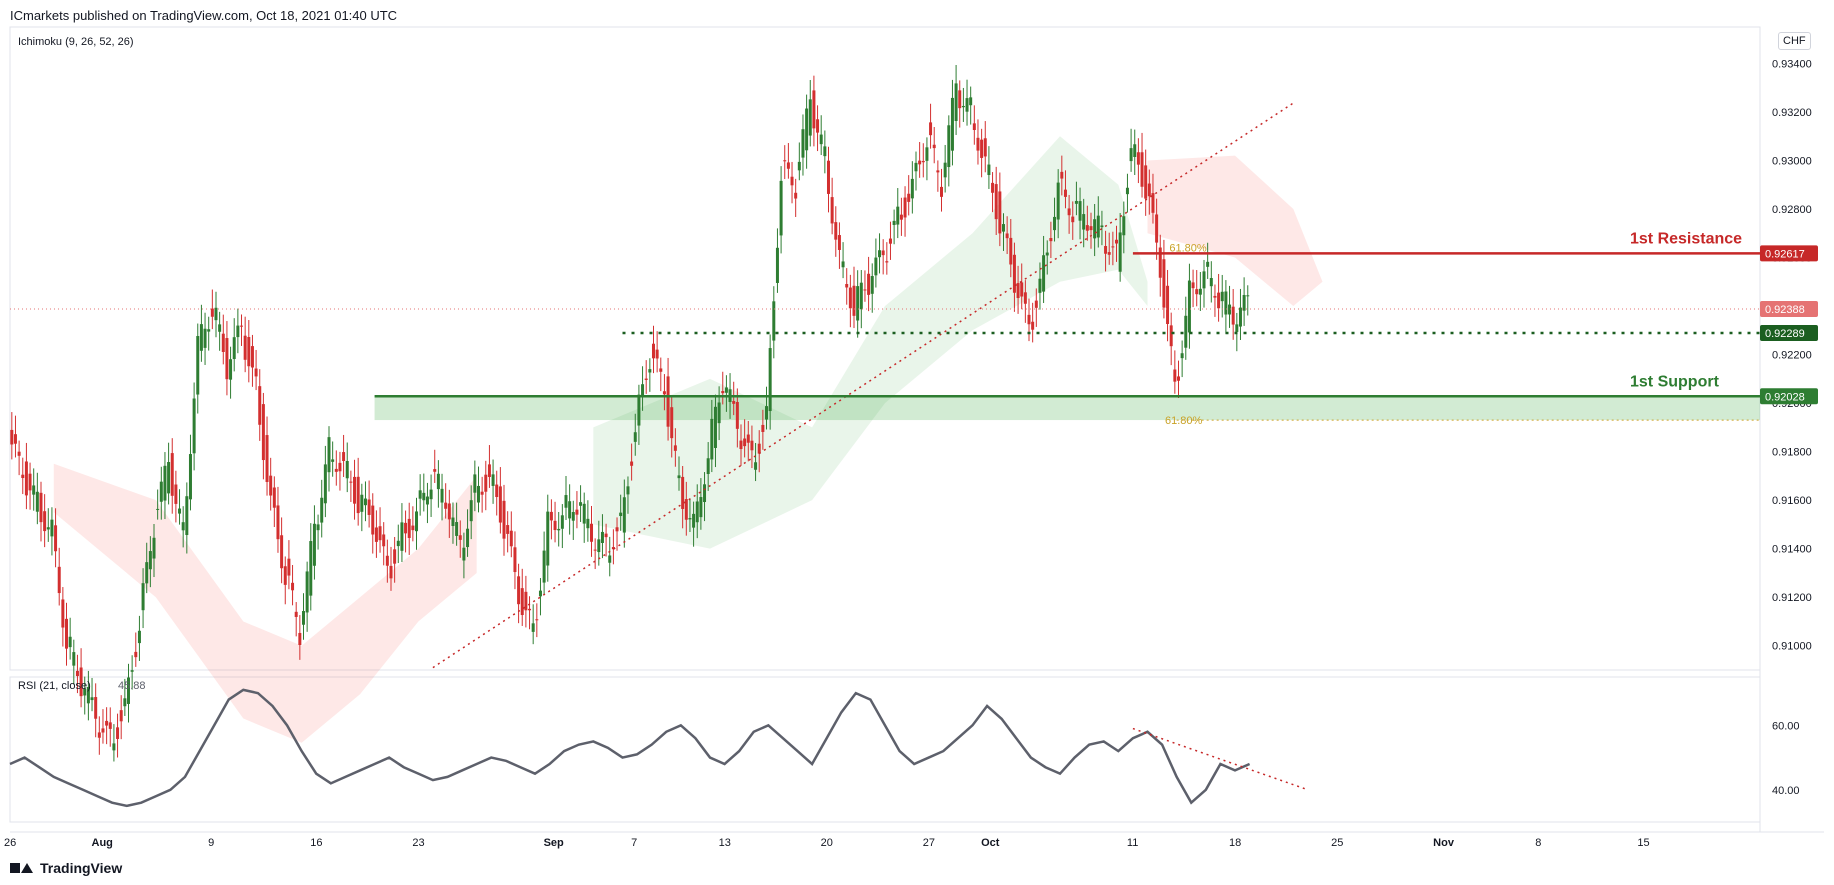 This screenshot has height=885, width=1834. What do you see at coordinates (630, 748) in the screenshot?
I see `rsi-line` at bounding box center [630, 748].